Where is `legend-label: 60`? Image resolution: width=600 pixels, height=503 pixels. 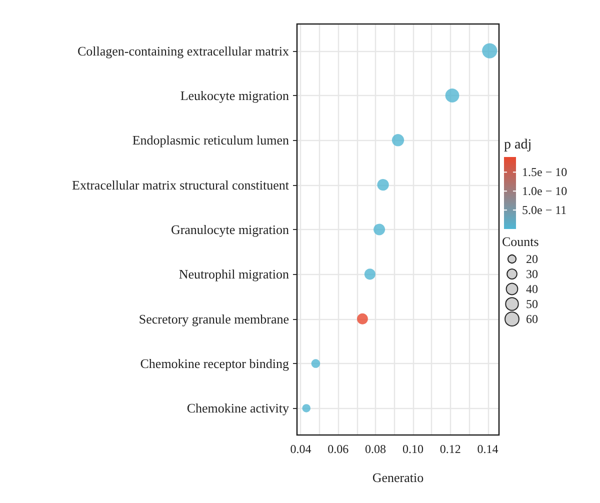 legend-label: 60 is located at coordinates (532, 319).